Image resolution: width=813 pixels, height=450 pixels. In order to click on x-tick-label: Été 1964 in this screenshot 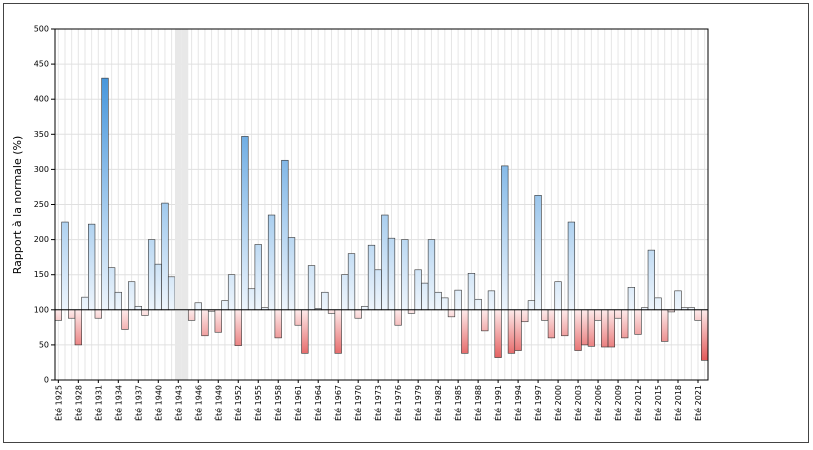, I will do `click(317, 403)`.